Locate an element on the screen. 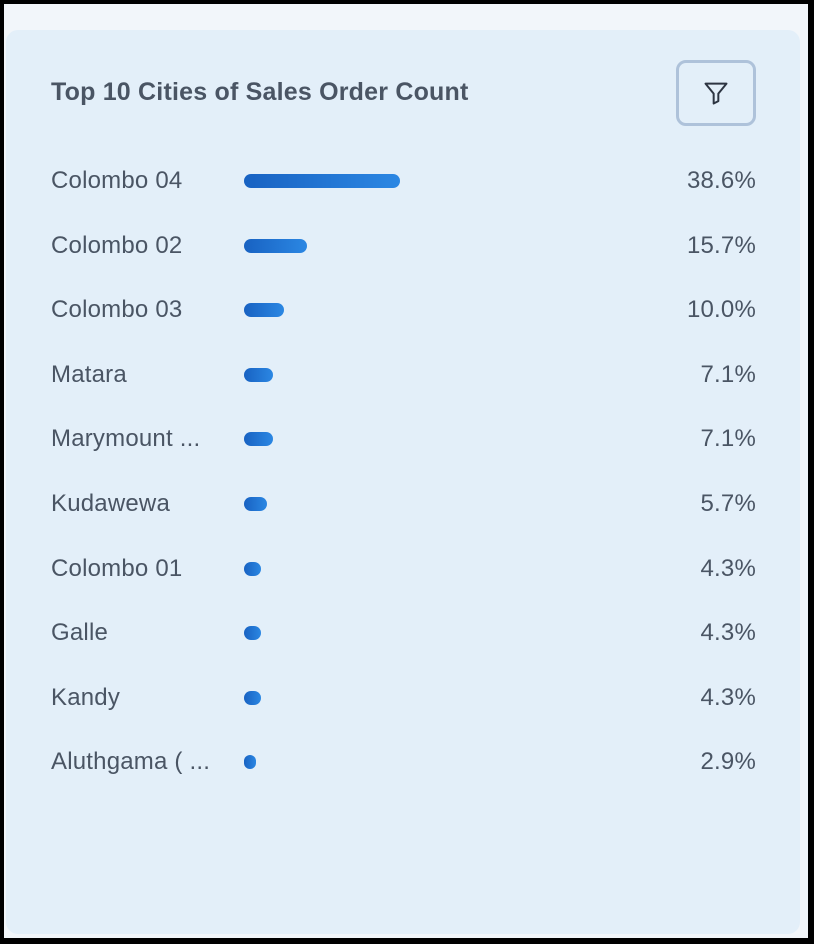  chart-row: Matara 7.1% is located at coordinates (403, 375).